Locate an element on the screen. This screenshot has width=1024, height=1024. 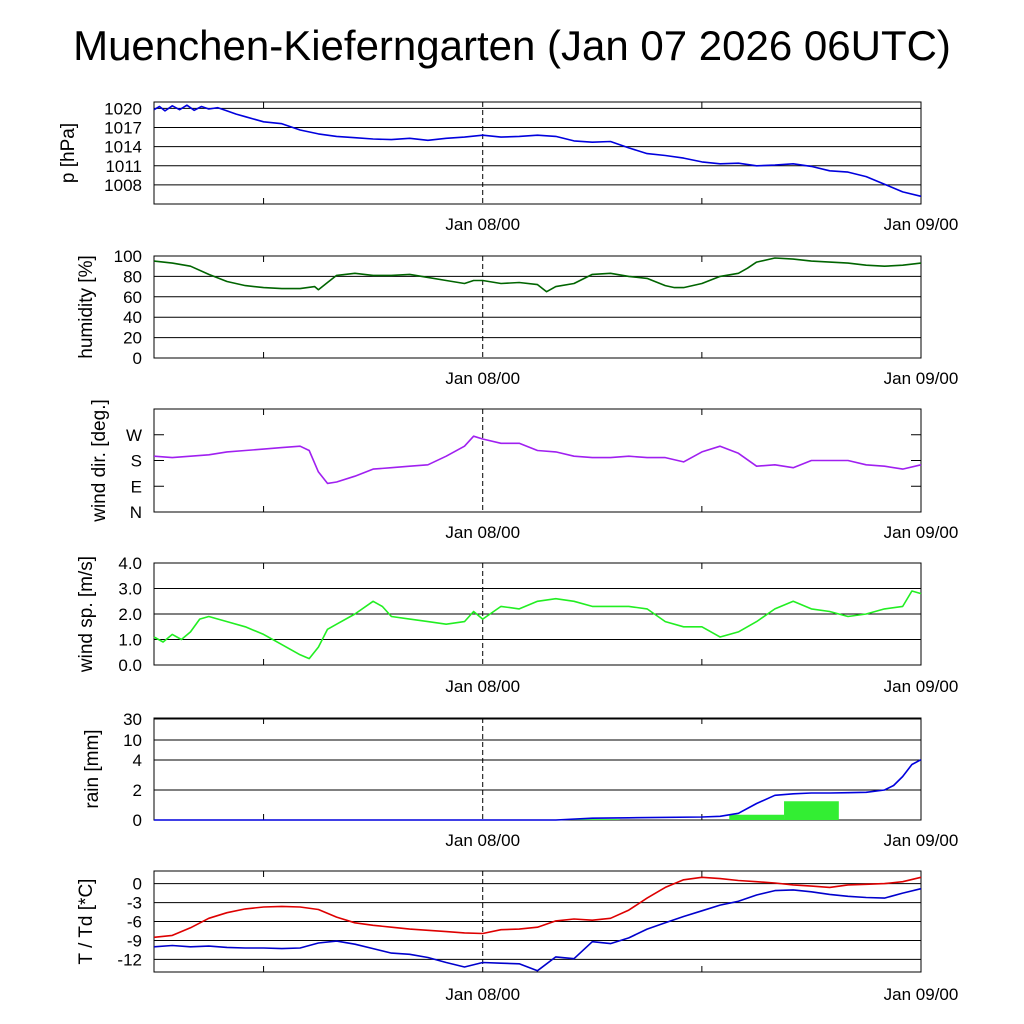
y-tick-label: N is located at coordinates (136, 512).